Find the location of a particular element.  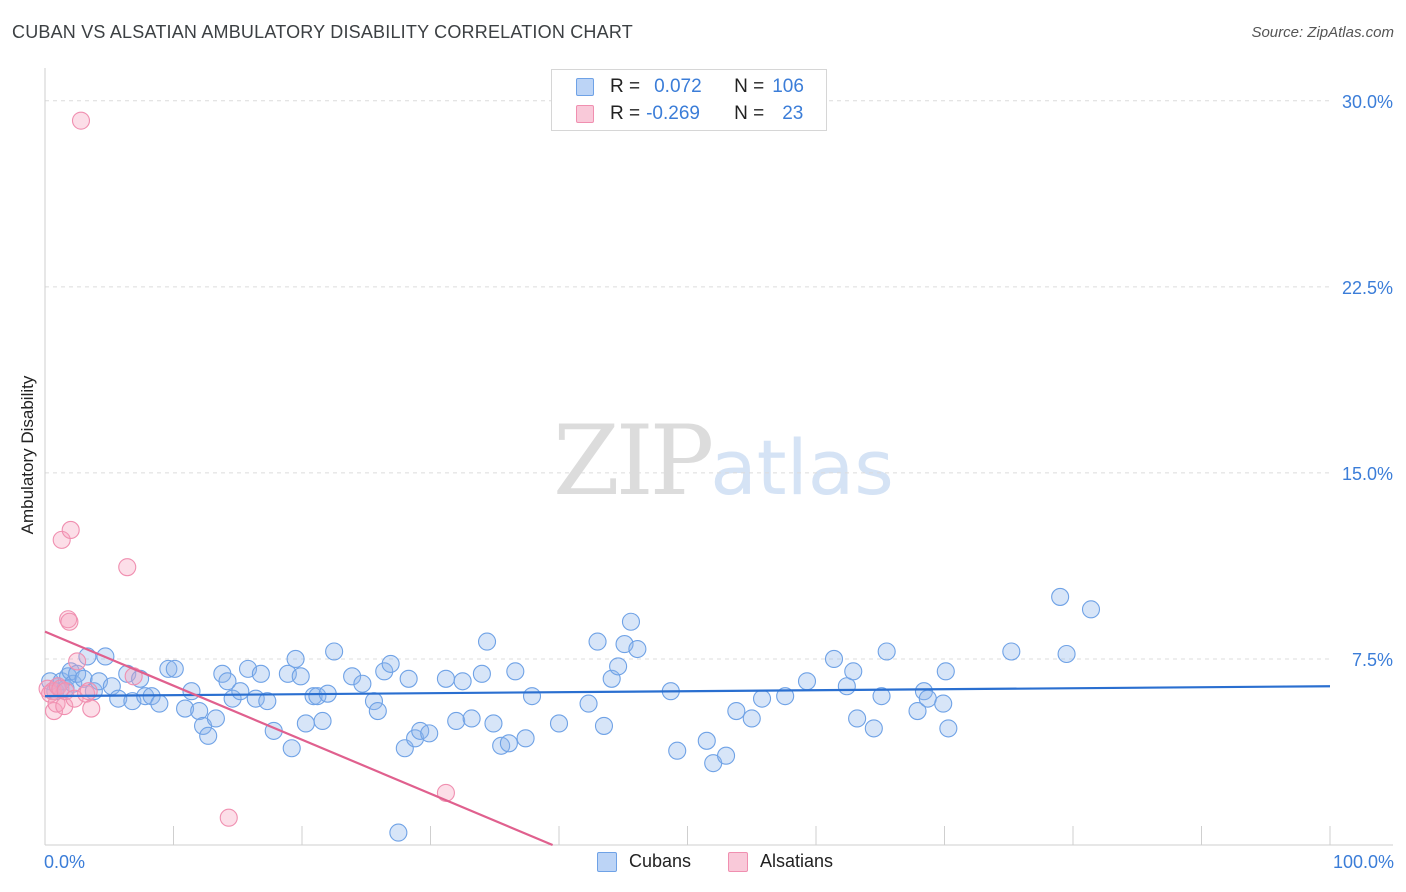

x-tick-label-min: 0.0% is located at coordinates (65, 862).